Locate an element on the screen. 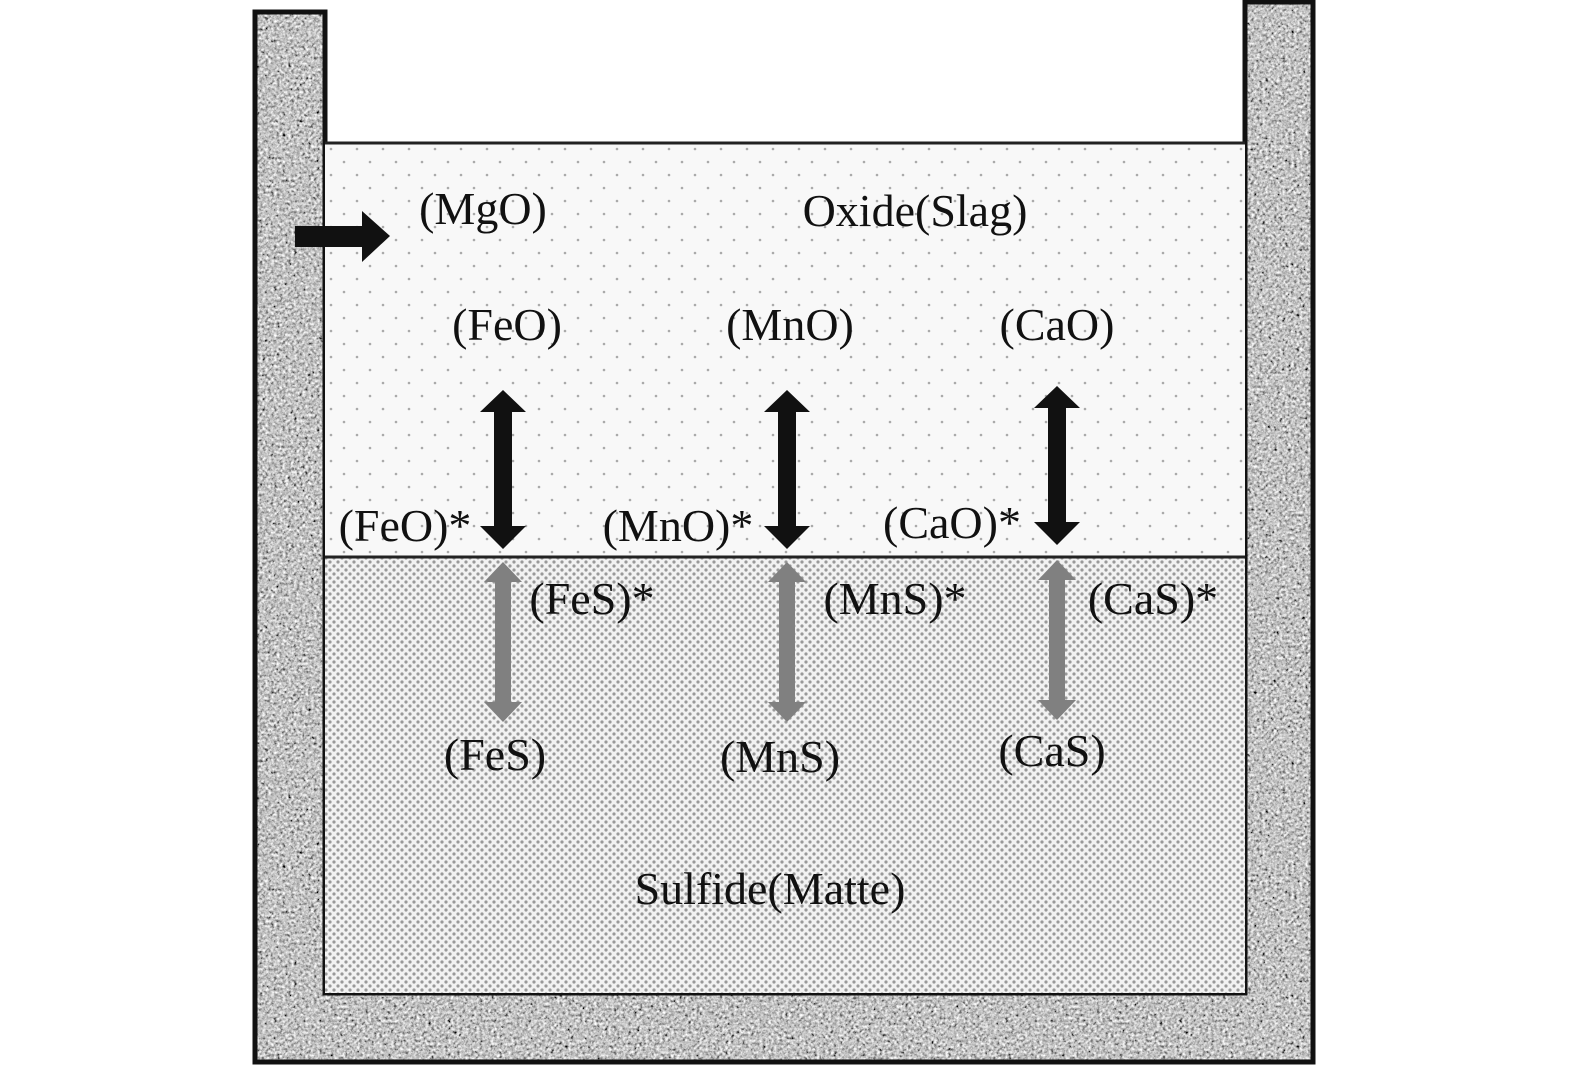 The height and width of the screenshot is (1069, 1575). species-cao: (CaO) is located at coordinates (1057, 324).